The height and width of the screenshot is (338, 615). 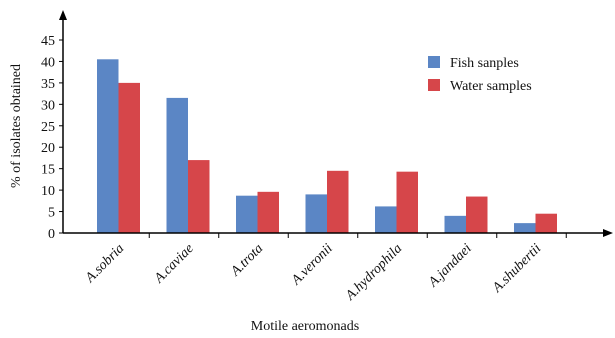 What do you see at coordinates (48, 84) in the screenshot?
I see `y-tick-label: 35` at bounding box center [48, 84].